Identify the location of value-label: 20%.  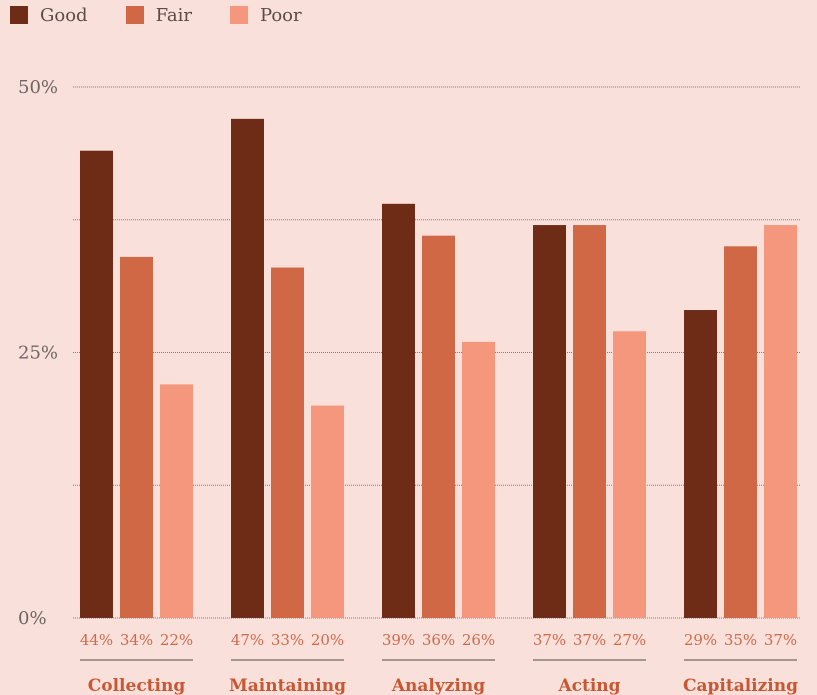
(327, 640).